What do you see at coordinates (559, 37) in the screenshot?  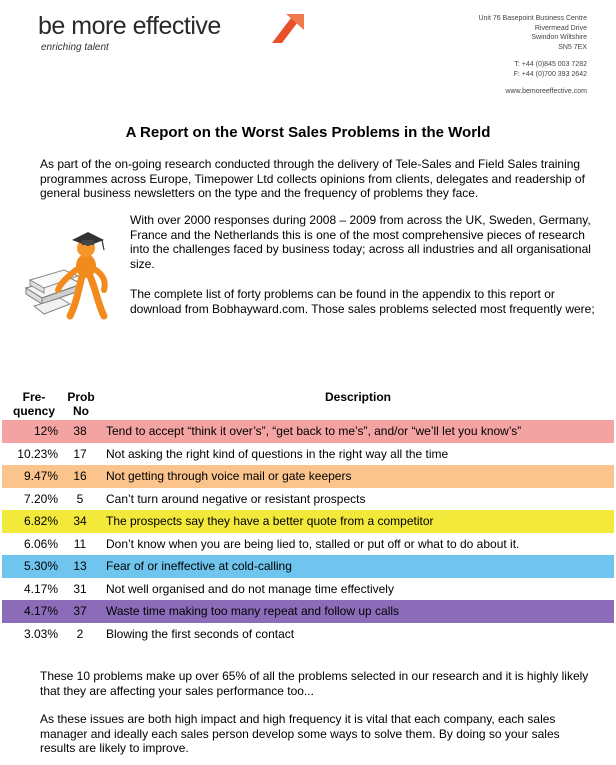 I see `address-line-3: Swindon Wiltshire` at bounding box center [559, 37].